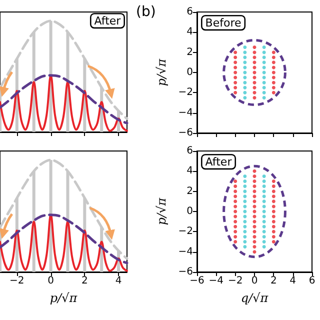 This screenshot has height=320, width=320. What do you see at coordinates (189, 151) in the screenshot?
I see `y-tick-label: 6` at bounding box center [189, 151].